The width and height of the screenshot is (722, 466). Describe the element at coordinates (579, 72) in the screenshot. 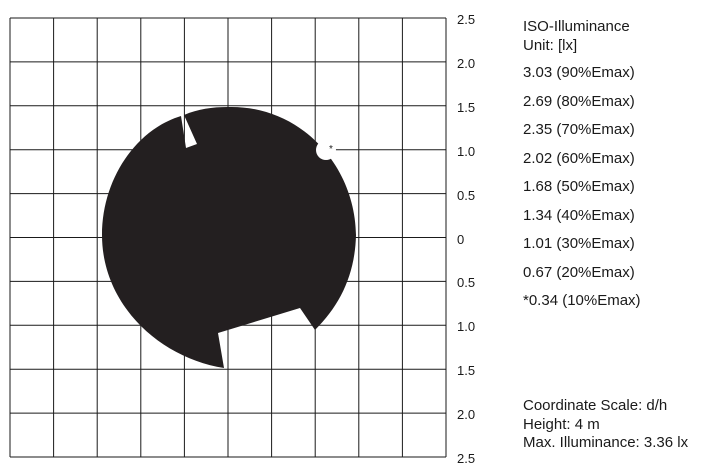

I see `legend-item: 3.03 (90%Emax)` at that location.